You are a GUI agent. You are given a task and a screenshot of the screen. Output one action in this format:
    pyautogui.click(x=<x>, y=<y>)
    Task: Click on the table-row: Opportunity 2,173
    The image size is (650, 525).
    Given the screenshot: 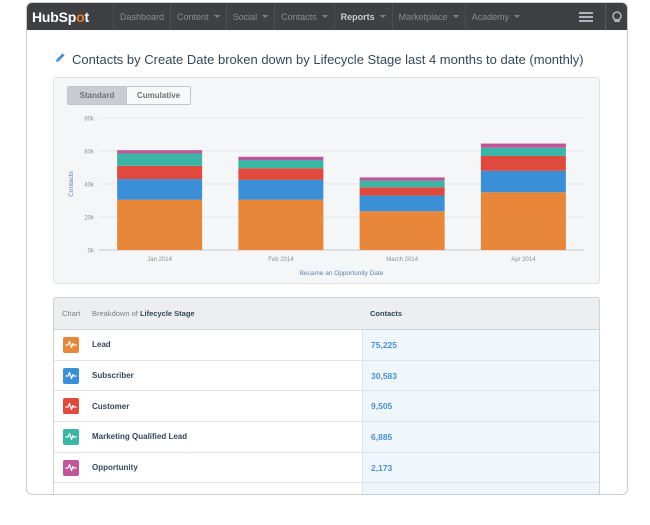 What is the action you would take?
    pyautogui.click(x=326, y=468)
    